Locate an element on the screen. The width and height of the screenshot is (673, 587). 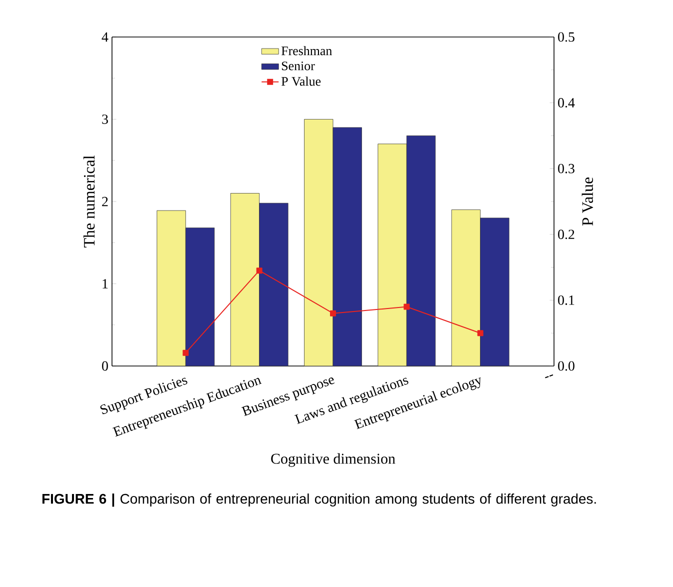
y-tick-label: 4 is located at coordinates (105, 37).